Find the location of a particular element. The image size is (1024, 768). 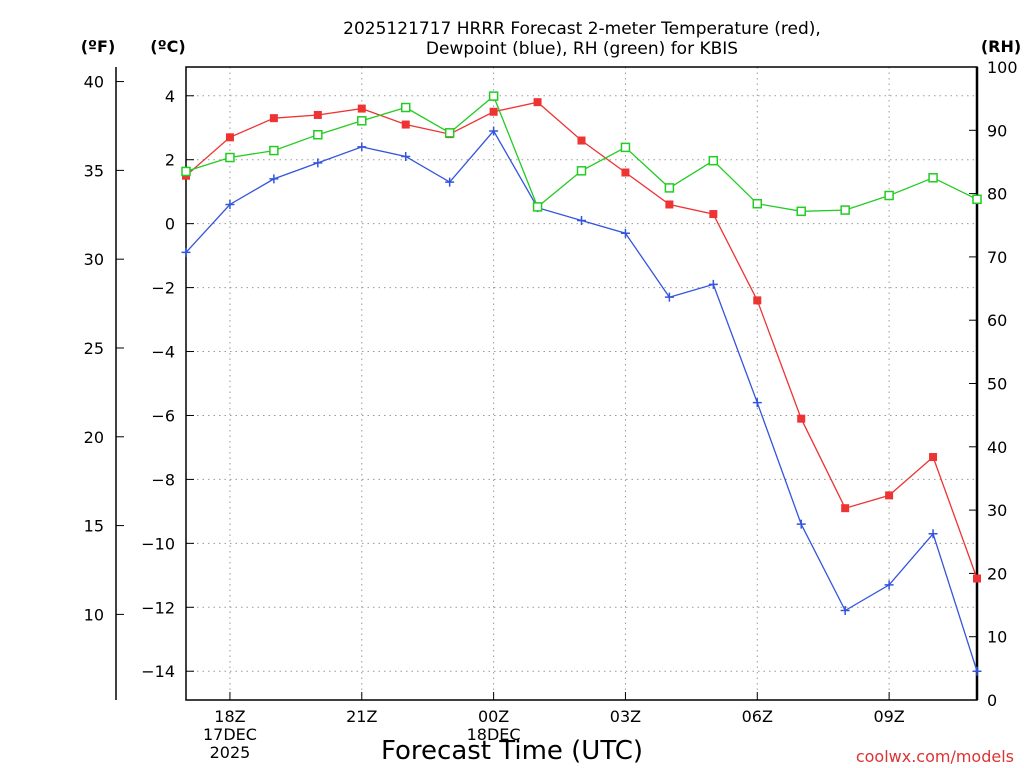

rh-tick-label: 70 is located at coordinates (997, 257).